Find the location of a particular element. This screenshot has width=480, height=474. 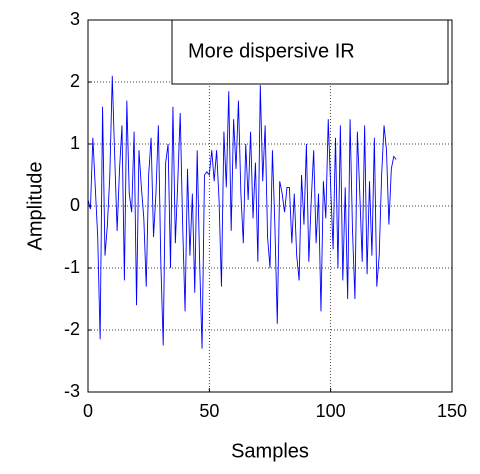

y-axis-label: Amplitude is located at coordinates (35, 206).